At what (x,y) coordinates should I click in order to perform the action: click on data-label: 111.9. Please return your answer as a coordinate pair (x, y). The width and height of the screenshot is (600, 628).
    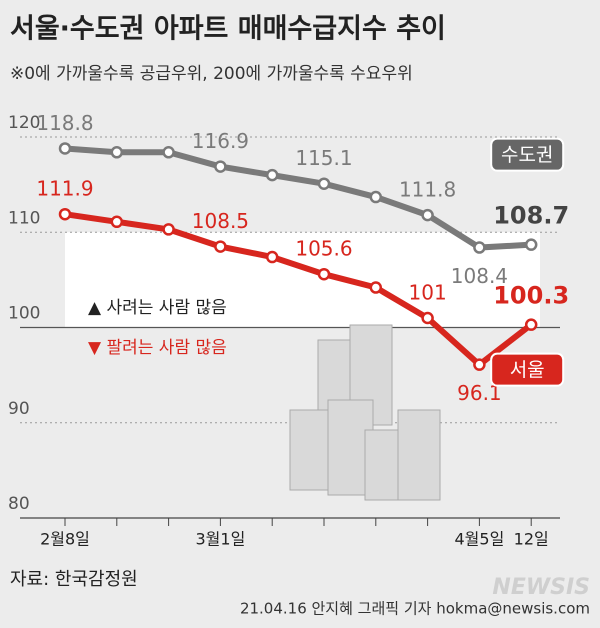
    Looking at the image, I should click on (64, 189).